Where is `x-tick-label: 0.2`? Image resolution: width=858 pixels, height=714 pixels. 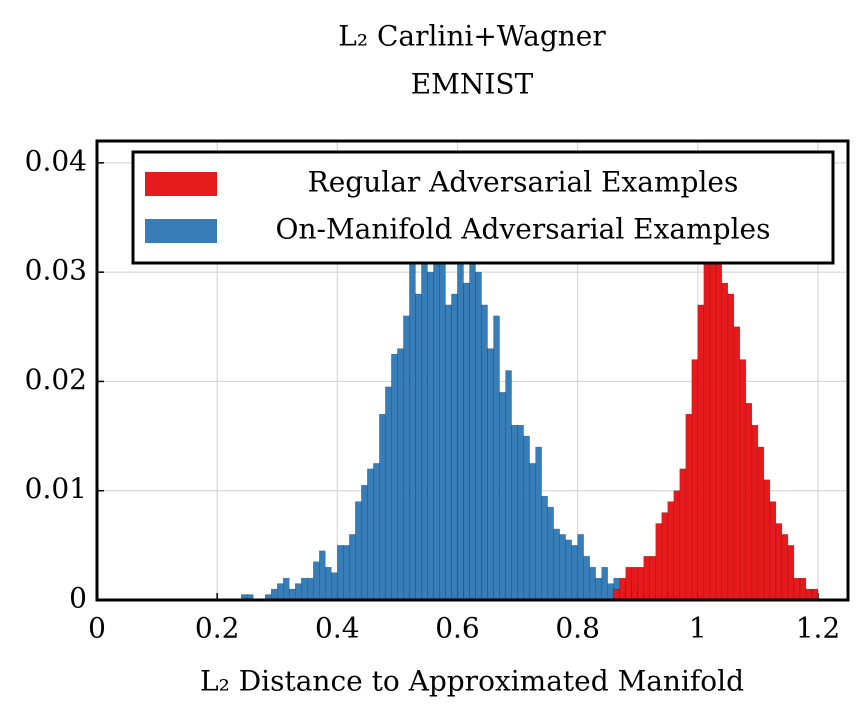
x-tick-label: 0.2 is located at coordinates (217, 628).